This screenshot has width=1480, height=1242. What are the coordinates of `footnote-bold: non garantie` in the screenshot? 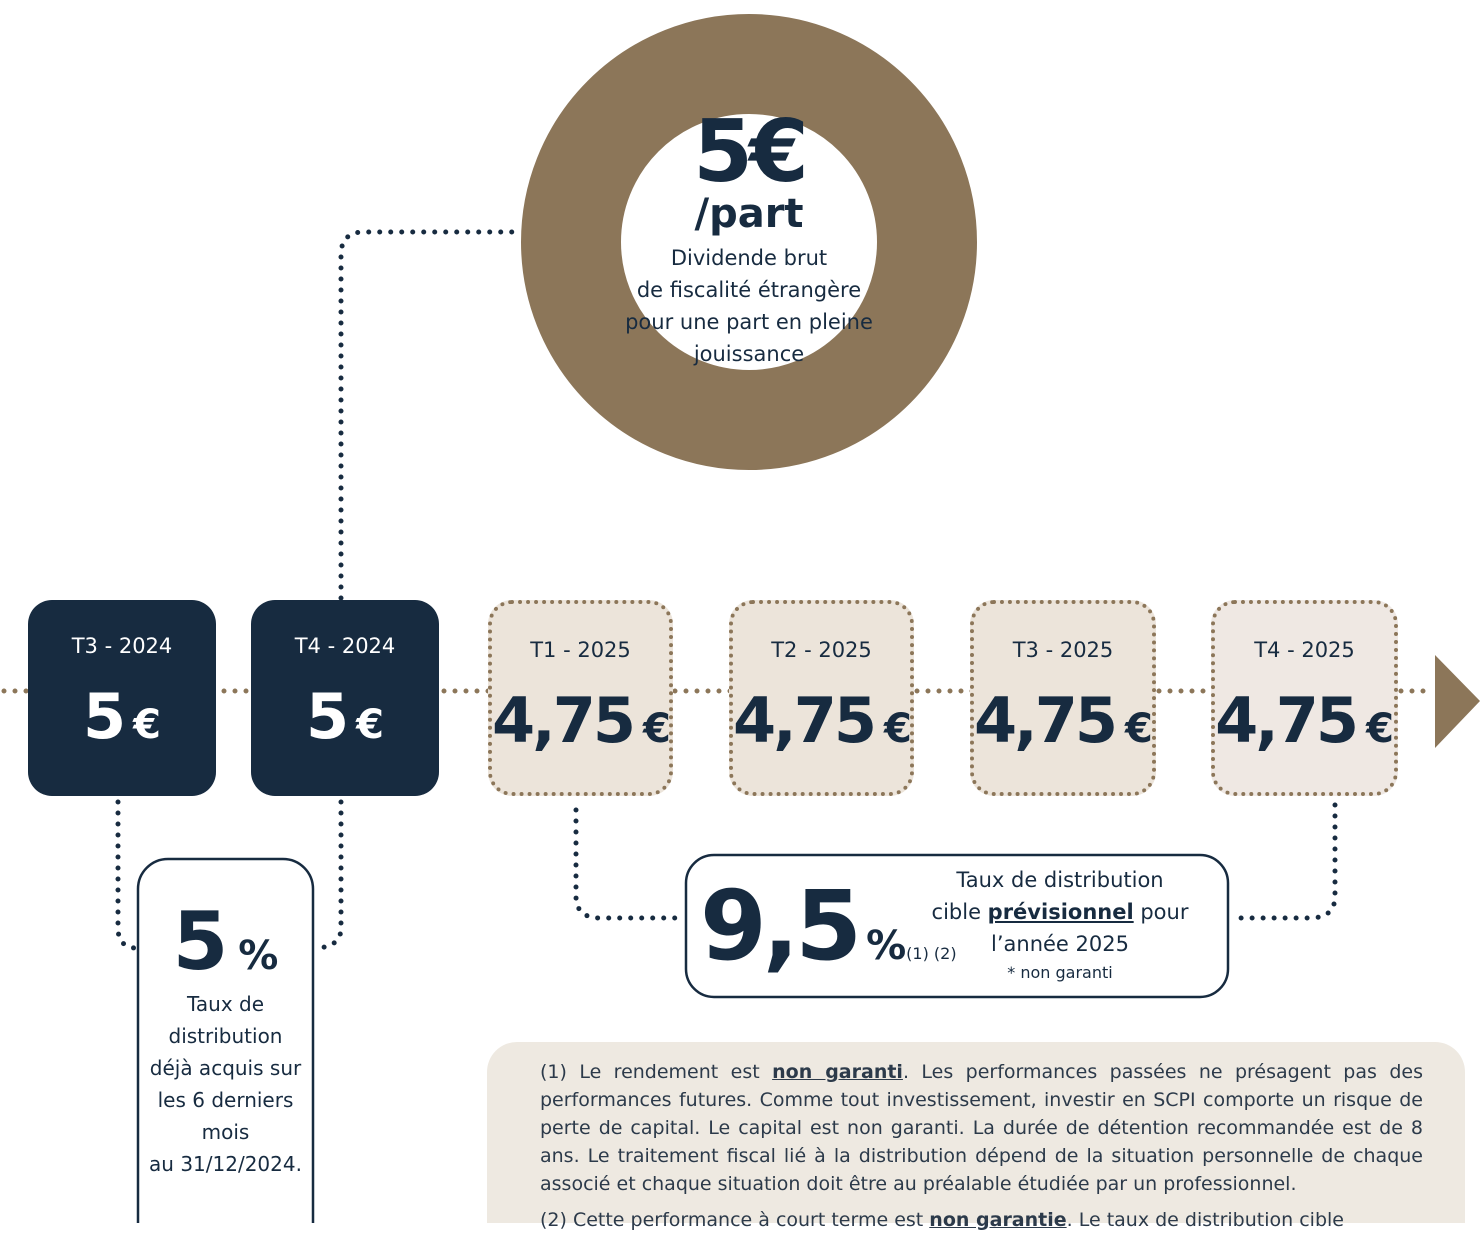 It's located at (998, 1220).